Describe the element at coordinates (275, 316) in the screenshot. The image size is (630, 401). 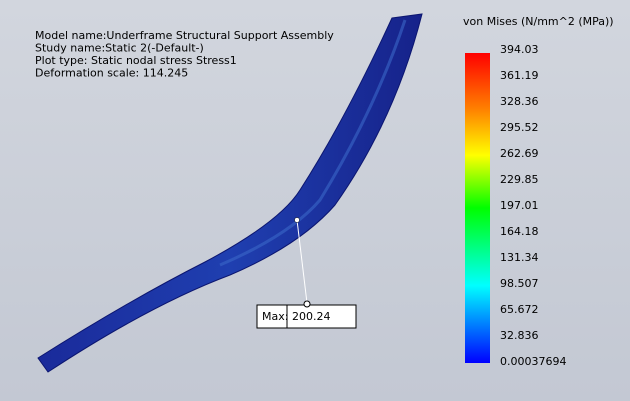
I see `max-caption: Max:` at that location.